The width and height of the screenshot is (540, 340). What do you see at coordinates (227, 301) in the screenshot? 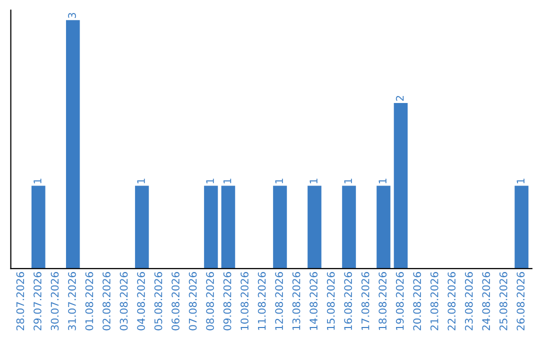
I see `x-tick-label: 09.08.2026` at bounding box center [227, 301].